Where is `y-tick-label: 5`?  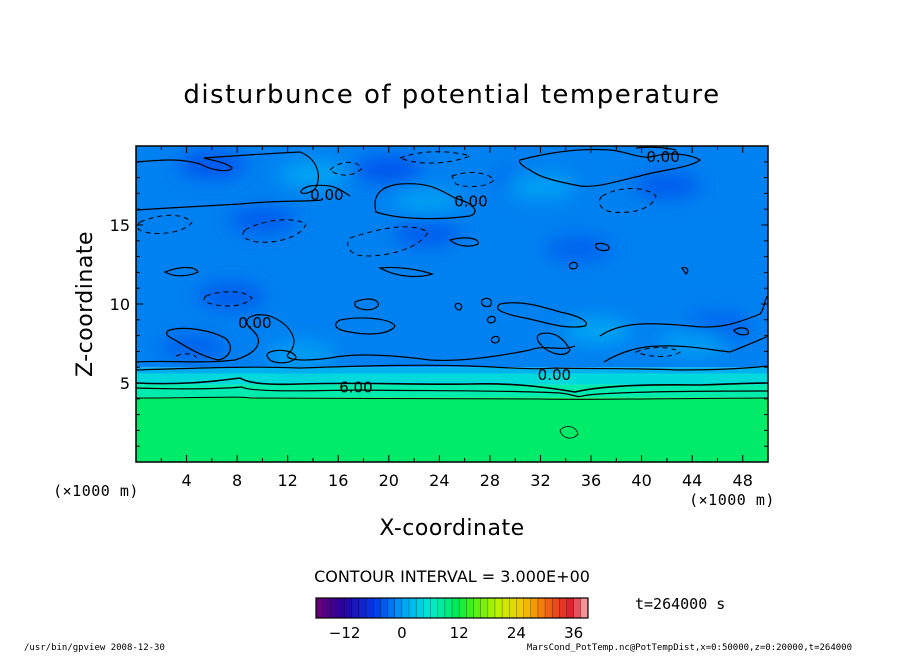 y-tick-label: 5 is located at coordinates (125, 383).